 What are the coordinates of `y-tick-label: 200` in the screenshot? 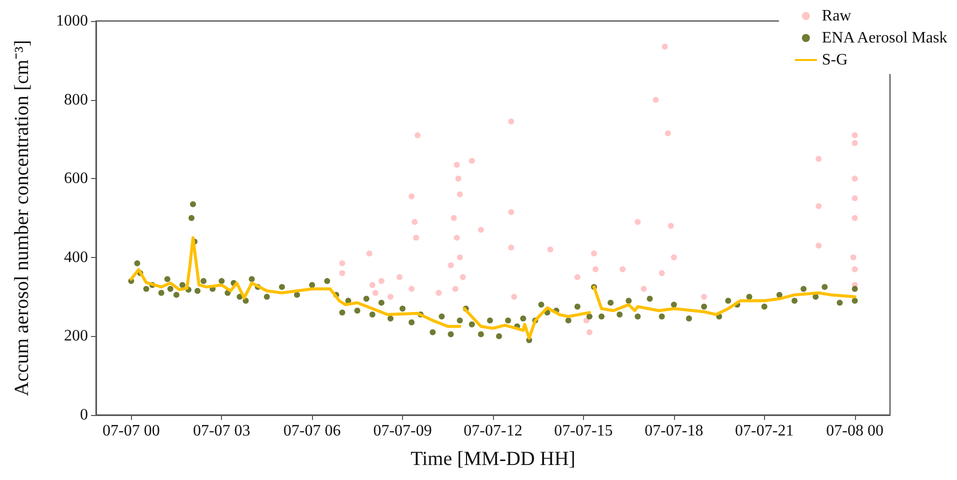 It's located at (76, 336).